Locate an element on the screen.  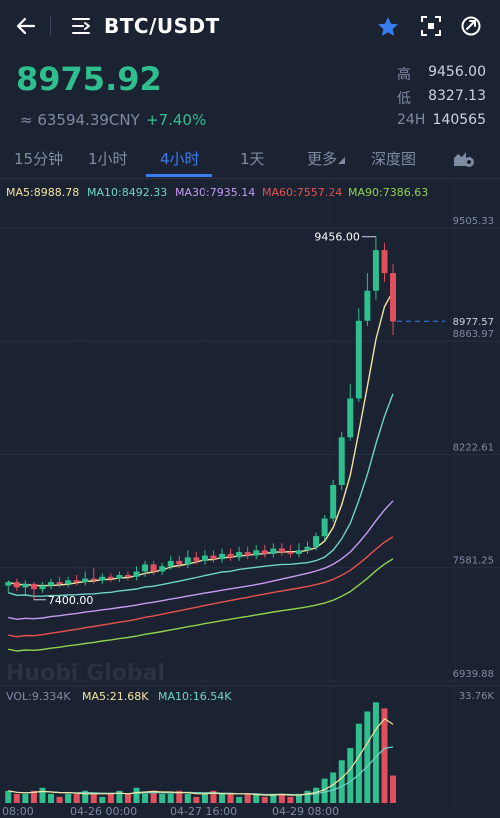
change-percent: +7.40% is located at coordinates (176, 120).